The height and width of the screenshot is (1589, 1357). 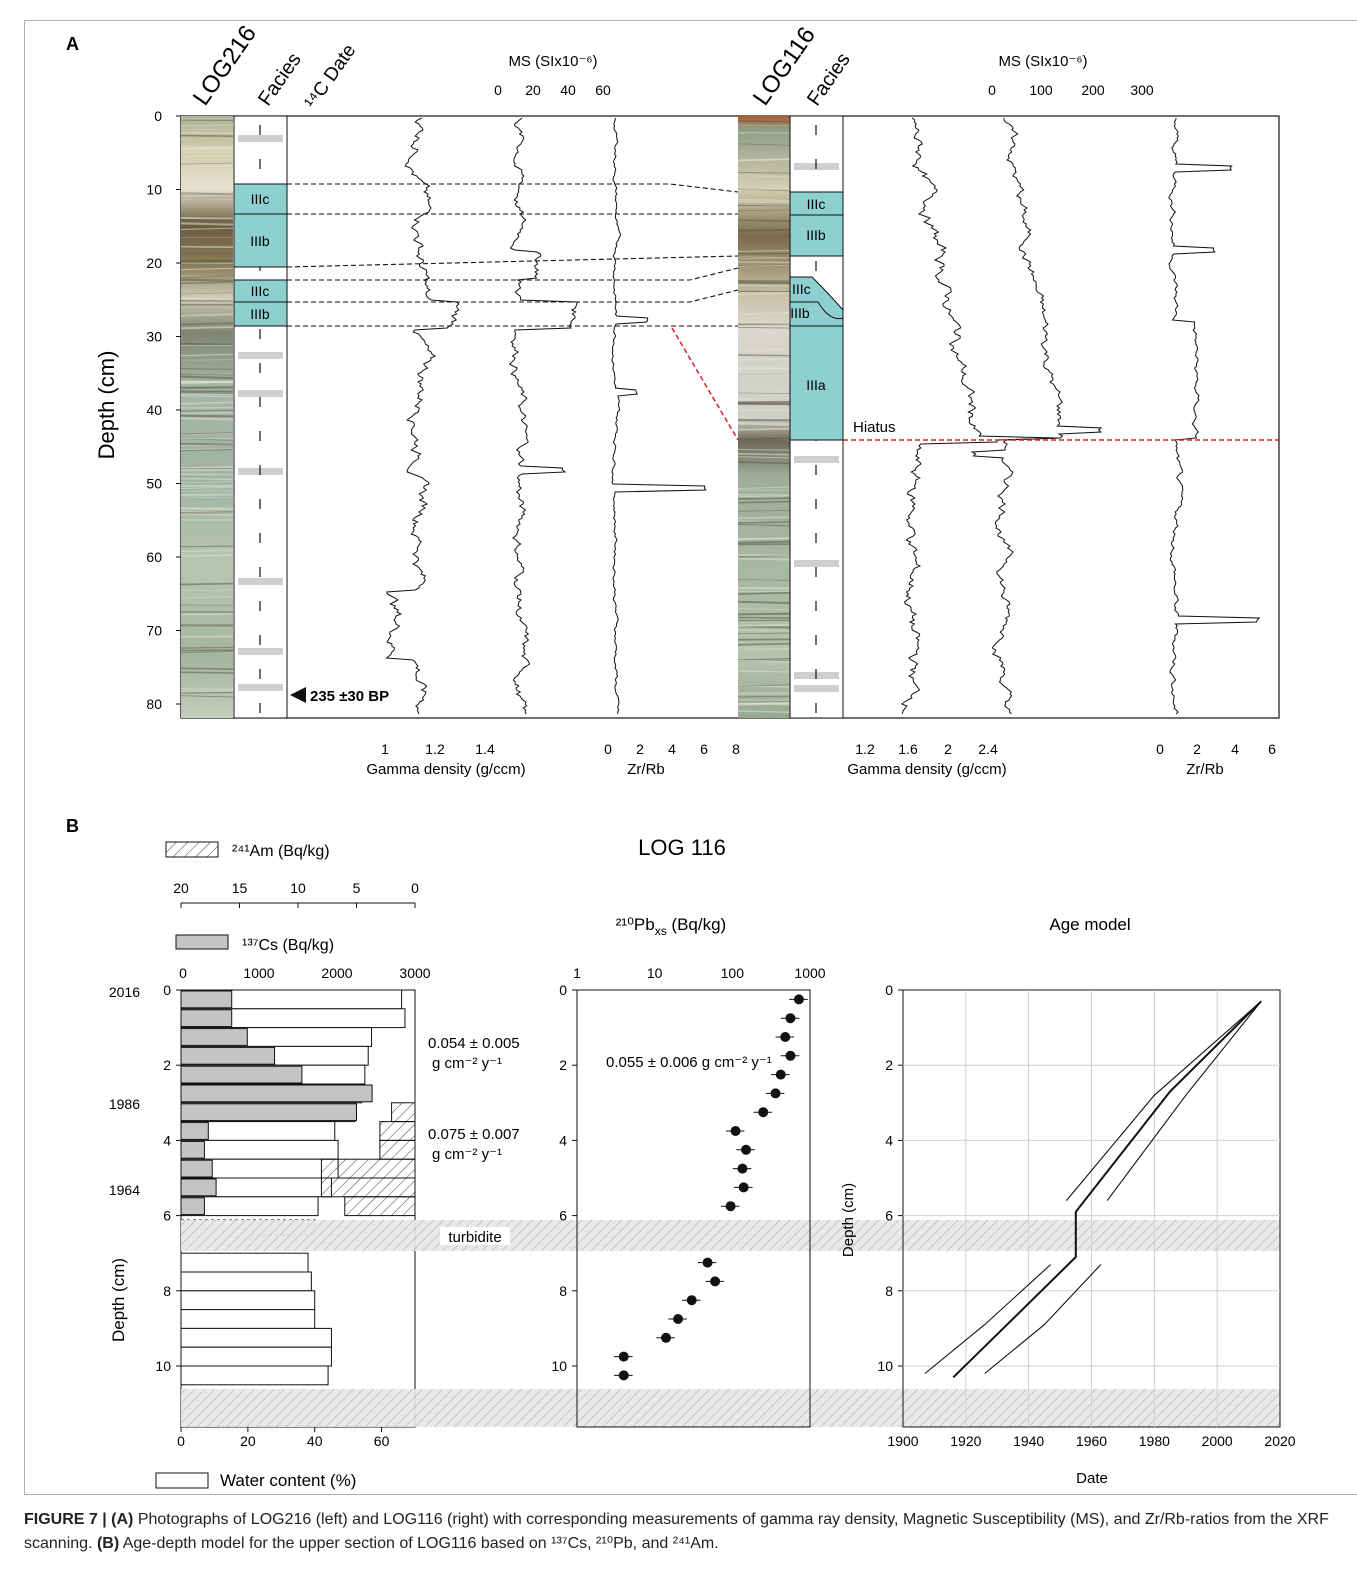 I want to click on ms-tick-right: 100, so click(x=1041, y=90).